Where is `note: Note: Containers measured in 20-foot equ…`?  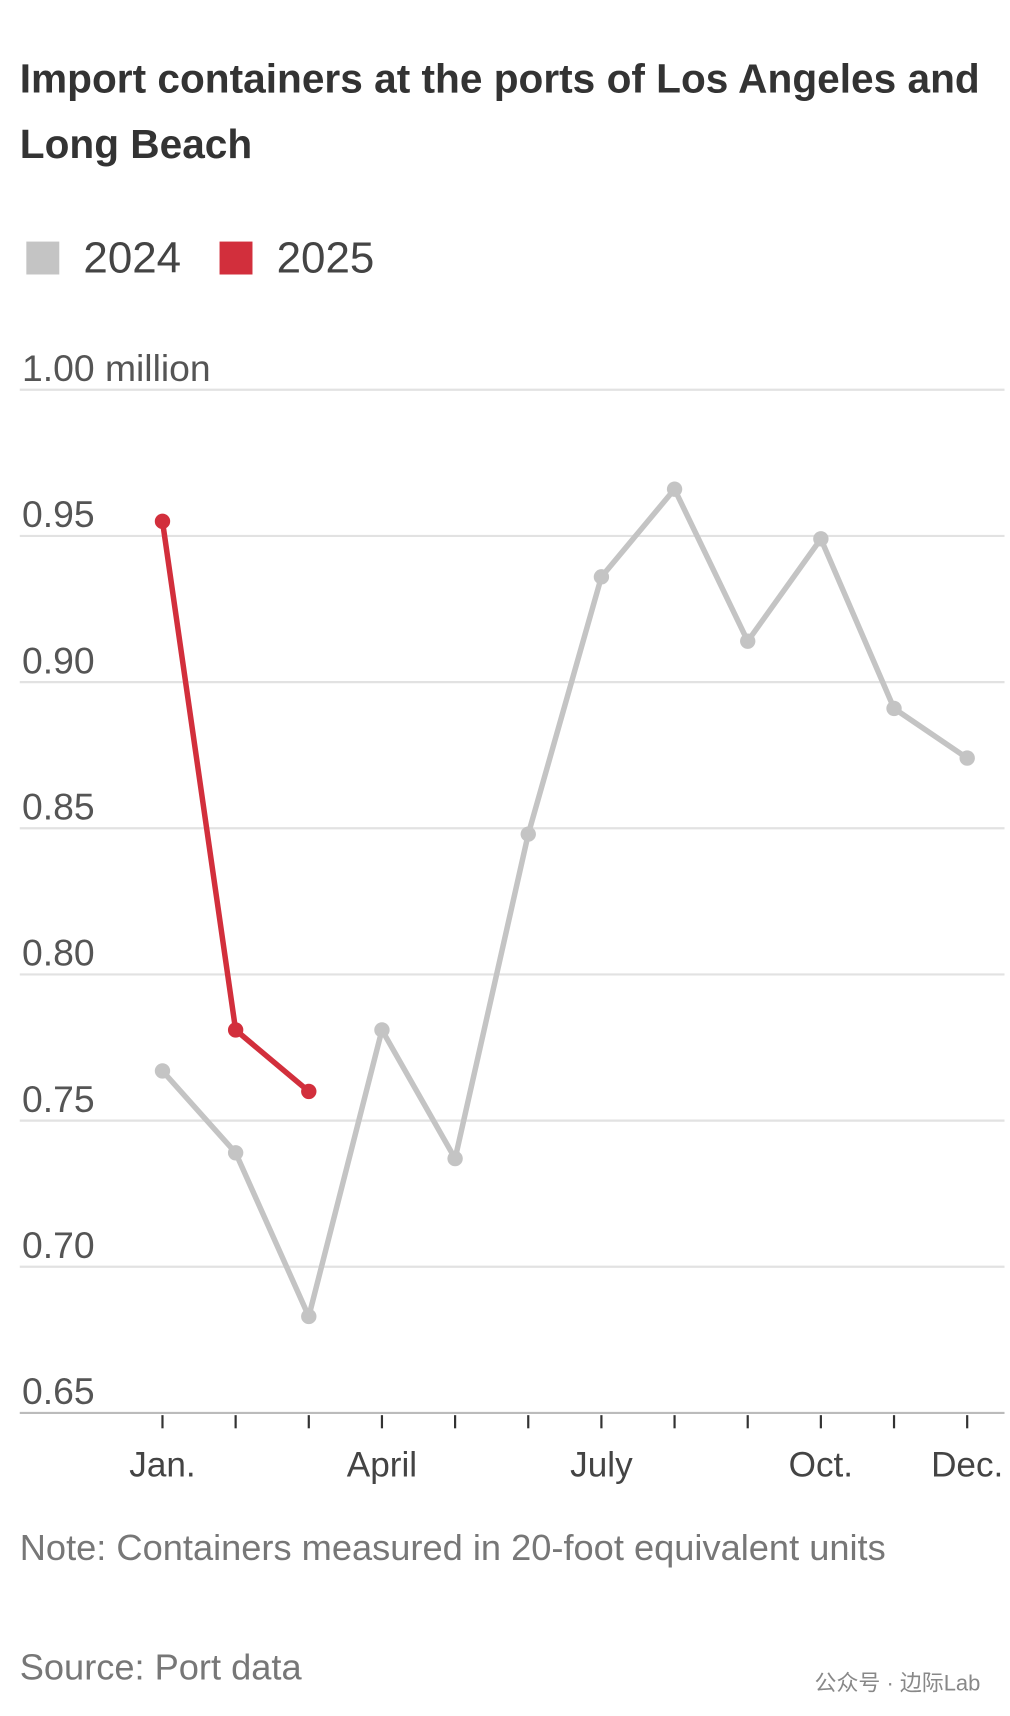 note: Note: Containers measured in 20-foot equ… is located at coordinates (452, 1547).